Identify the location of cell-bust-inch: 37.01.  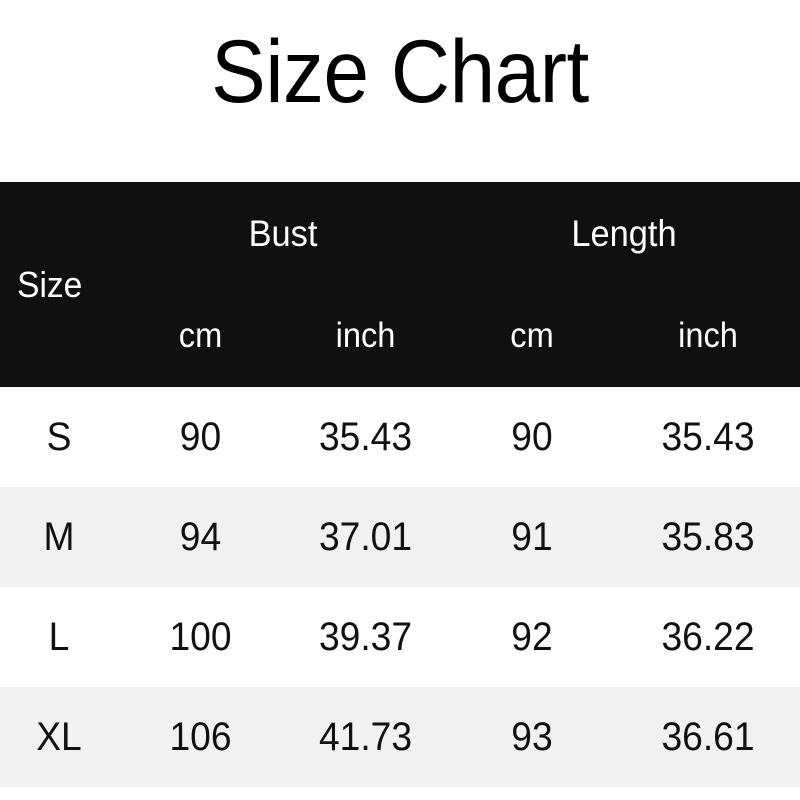
(365, 536).